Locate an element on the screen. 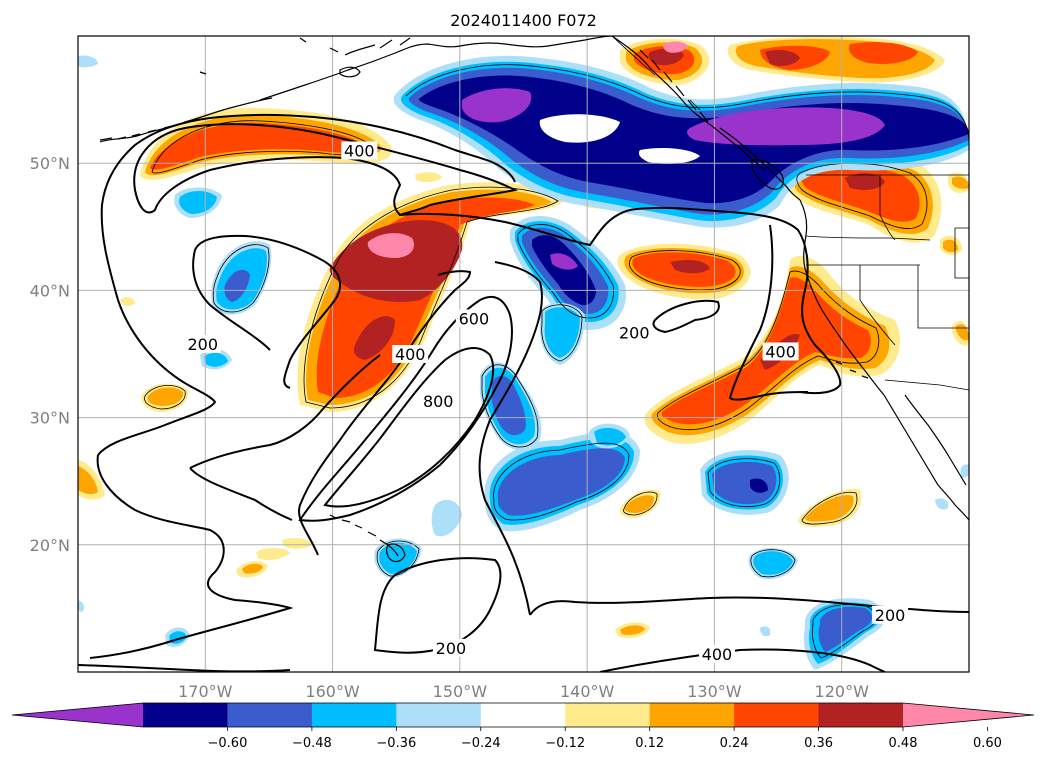 The width and height of the screenshot is (1047, 765). contour-label: 800 is located at coordinates (438, 401).